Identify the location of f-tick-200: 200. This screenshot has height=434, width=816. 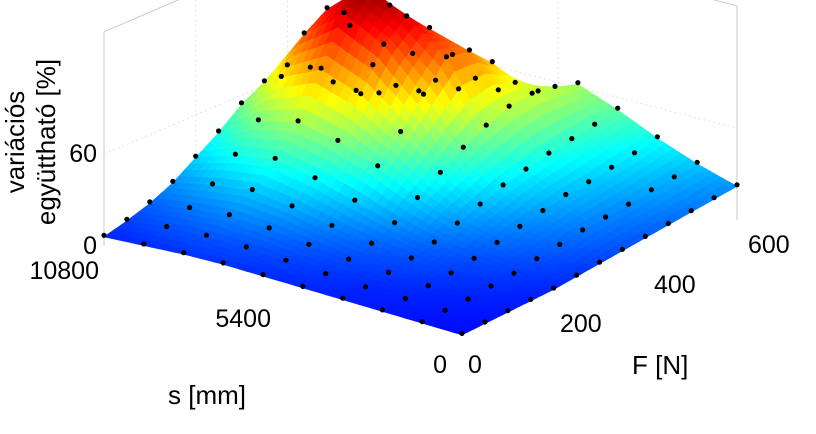
(581, 324).